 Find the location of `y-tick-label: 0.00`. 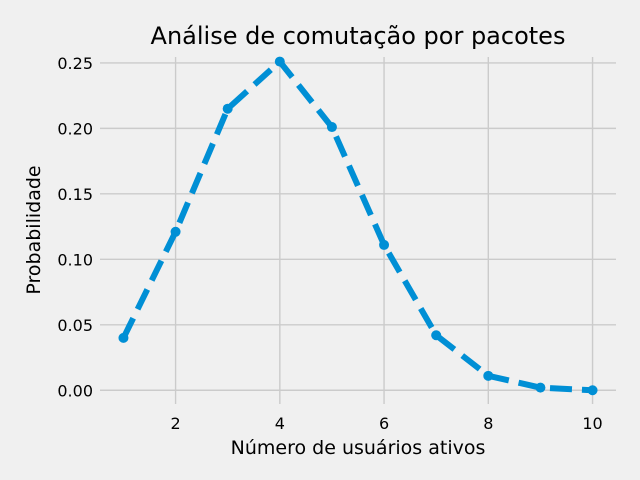

y-tick-label: 0.00 is located at coordinates (75, 390).